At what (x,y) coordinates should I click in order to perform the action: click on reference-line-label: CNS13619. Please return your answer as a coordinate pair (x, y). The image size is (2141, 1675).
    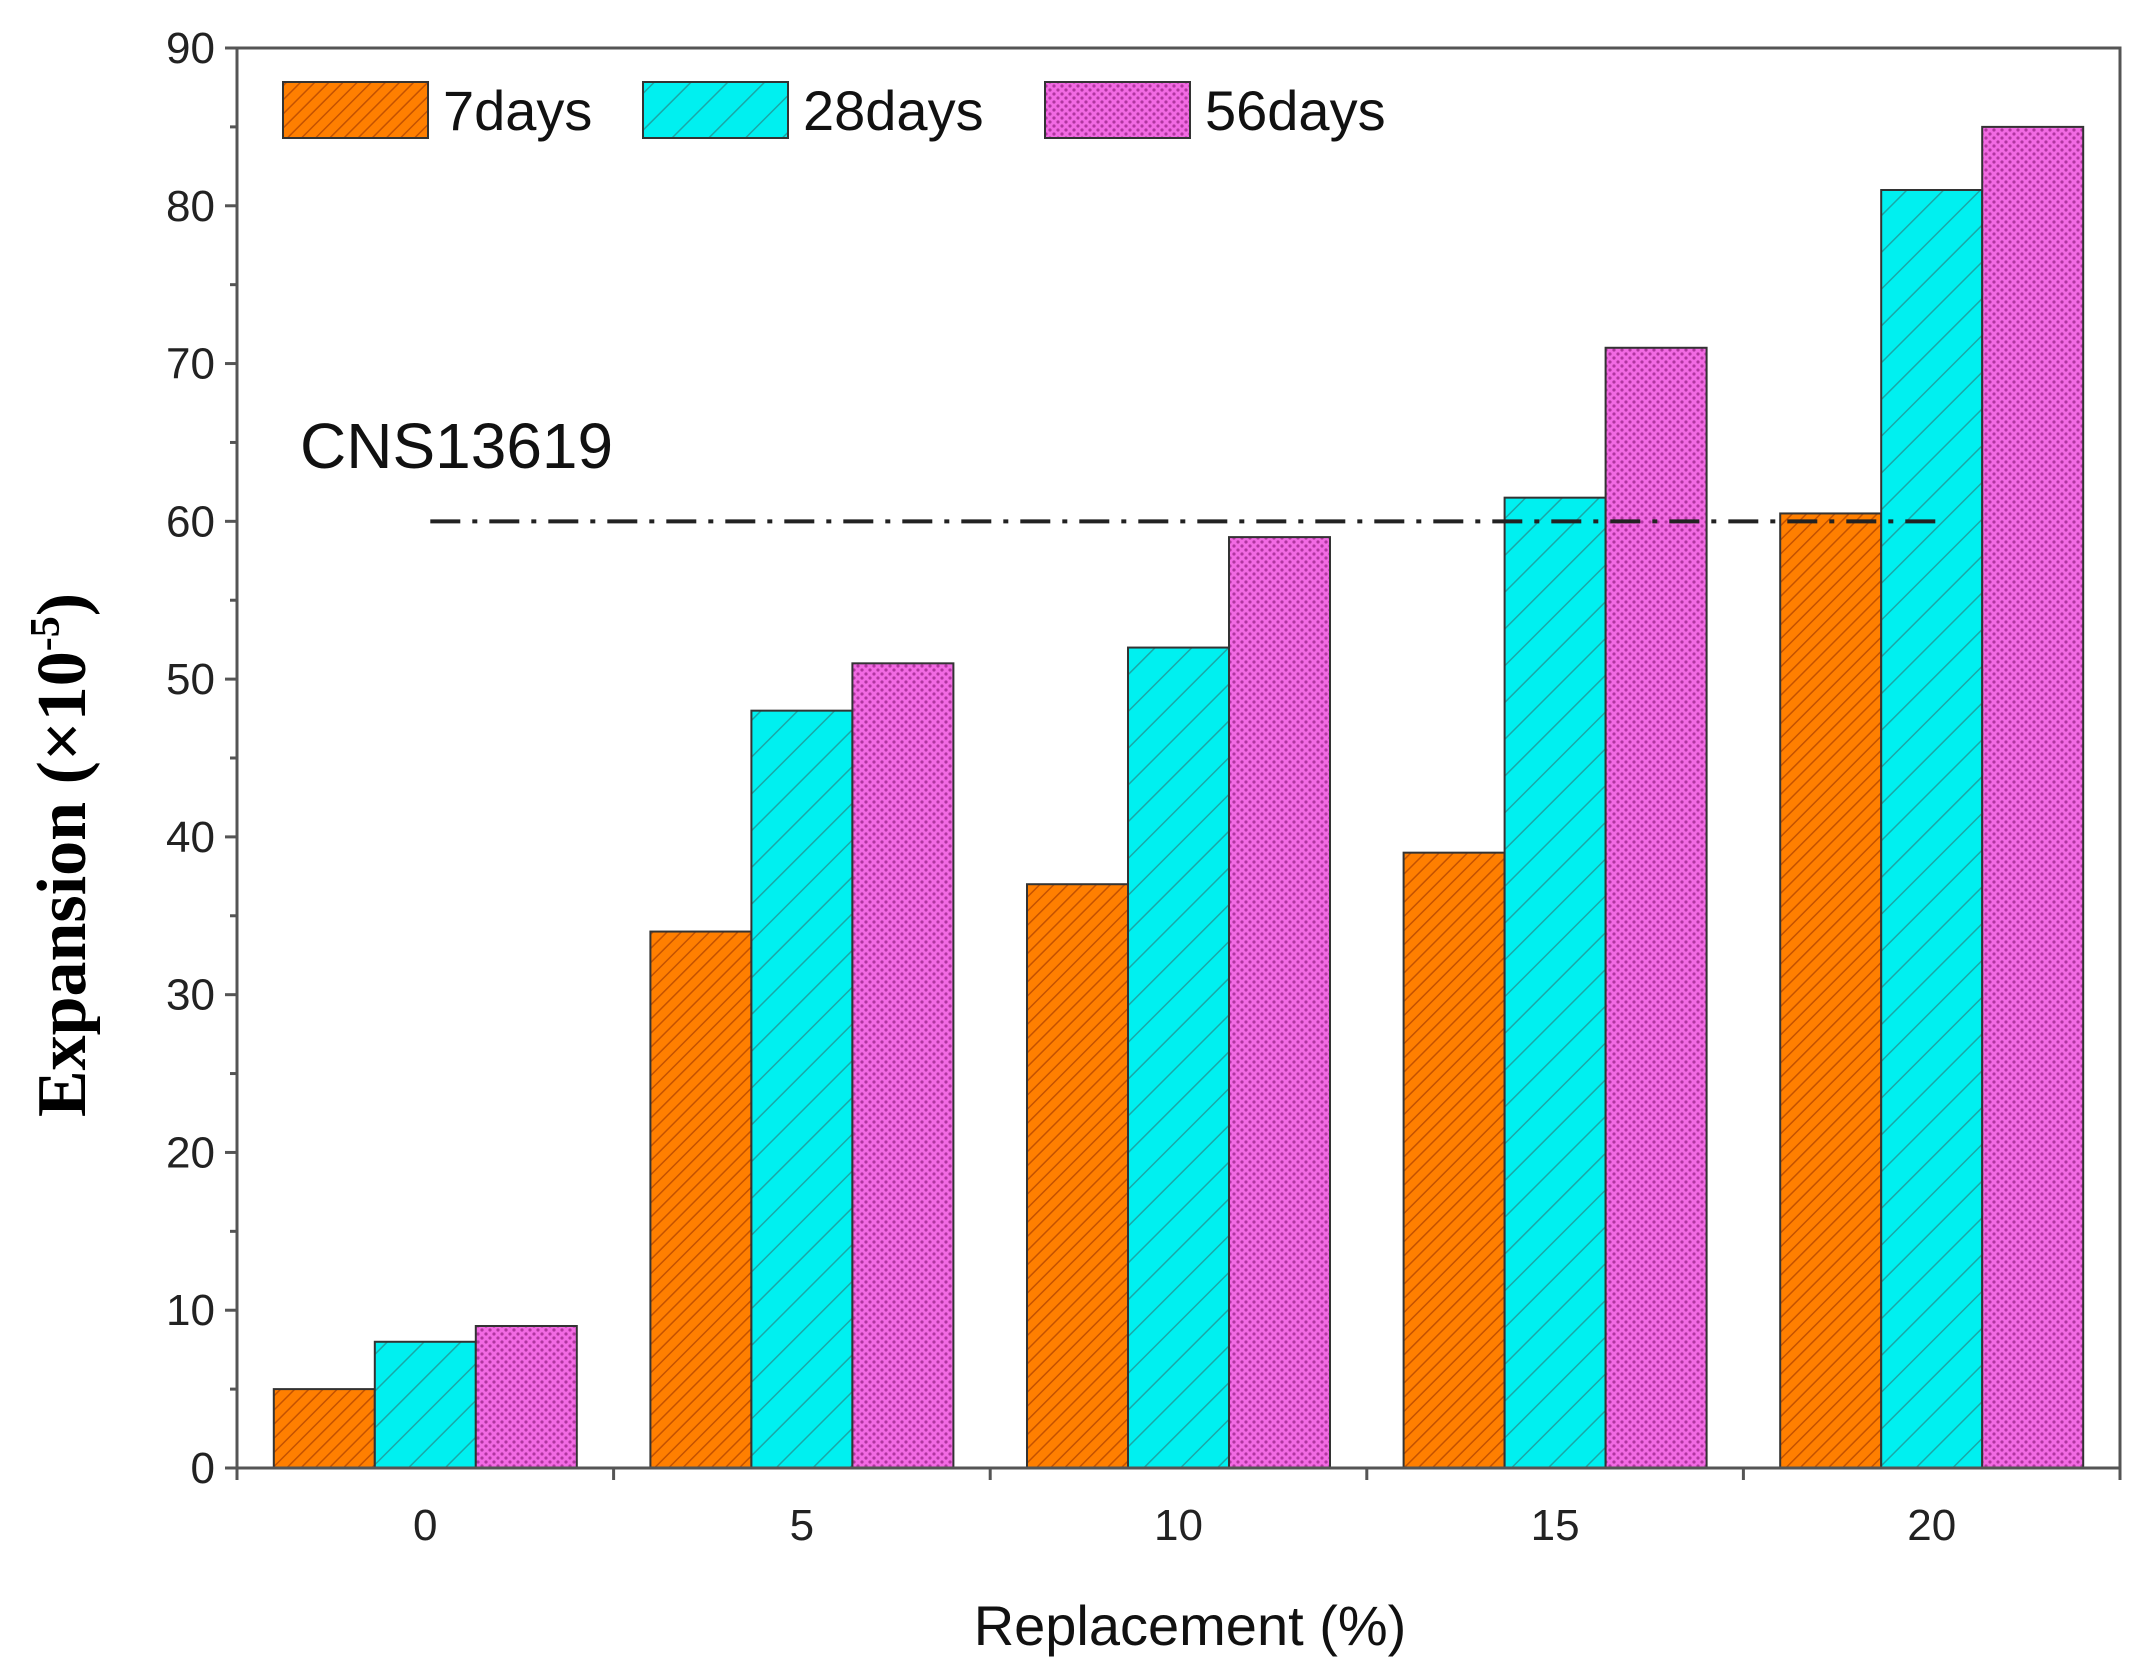
    Looking at the image, I should click on (456, 446).